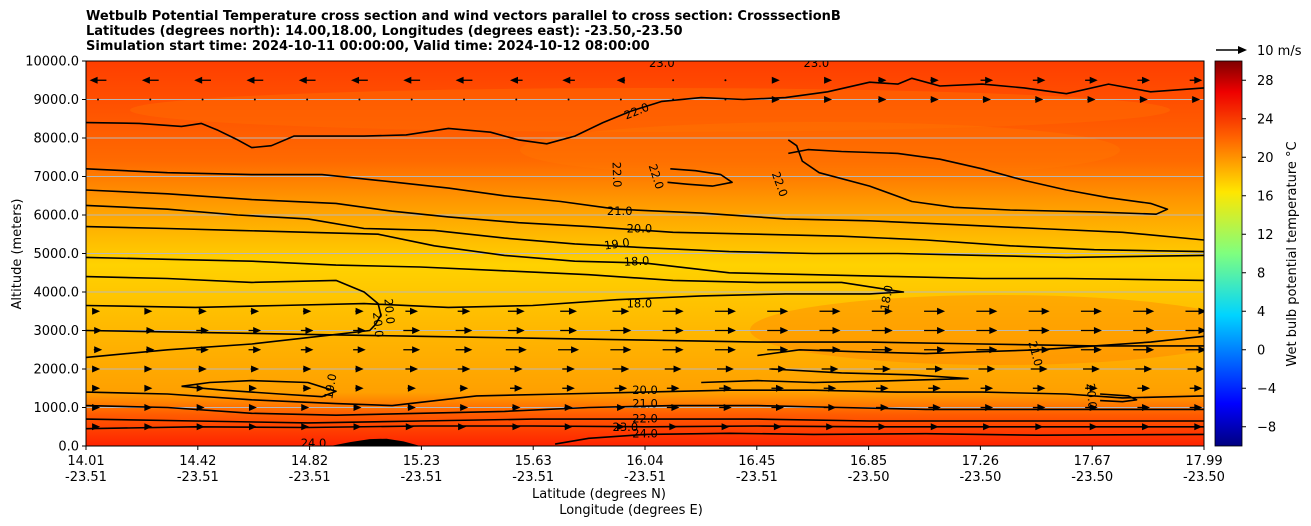  What do you see at coordinates (421, 461) in the screenshot?
I see `x-tick-label-lat: 15.23` at bounding box center [421, 461].